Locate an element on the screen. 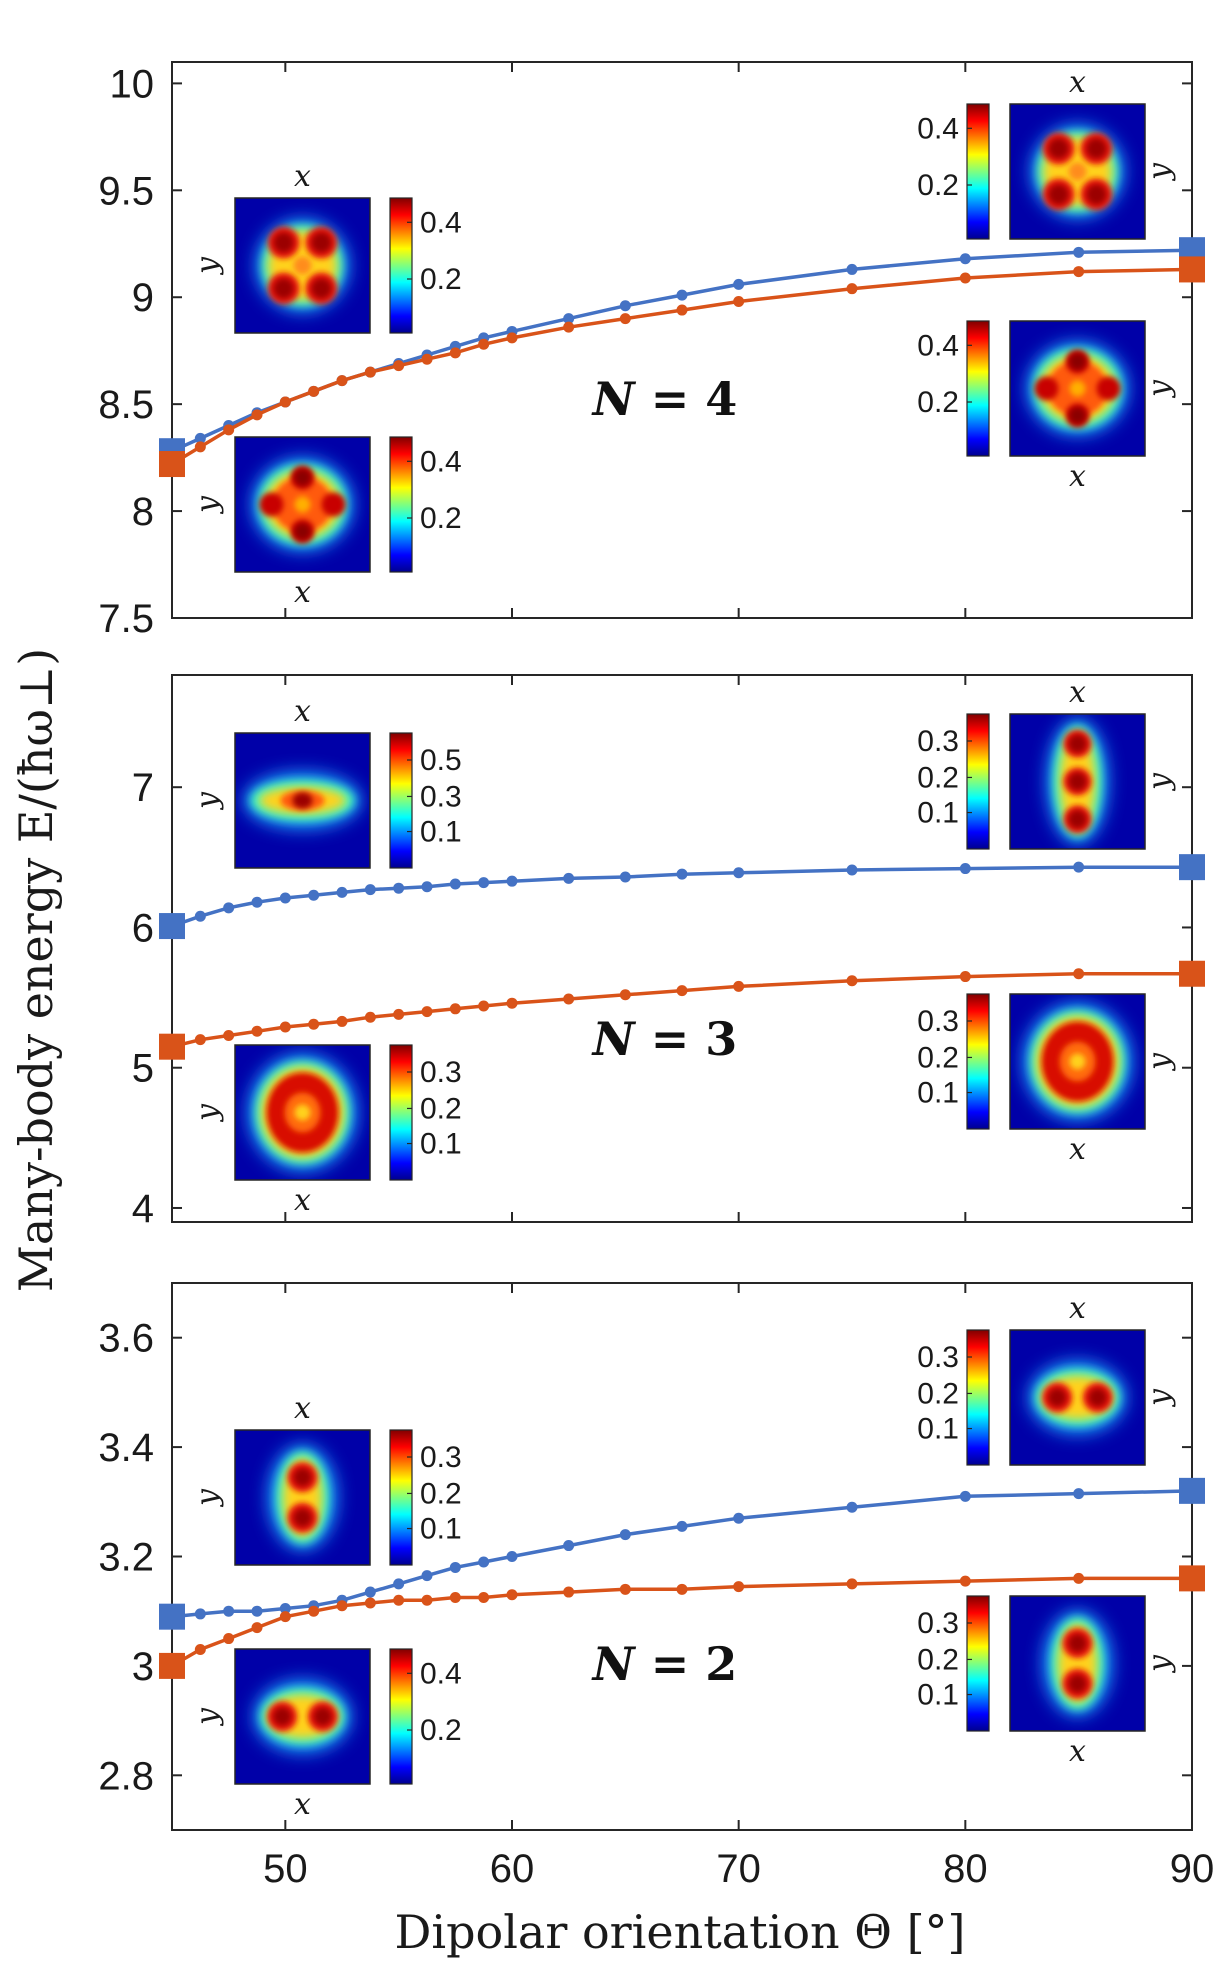 The width and height of the screenshot is (1225, 1968). n-value: 2 is located at coordinates (721, 1664).